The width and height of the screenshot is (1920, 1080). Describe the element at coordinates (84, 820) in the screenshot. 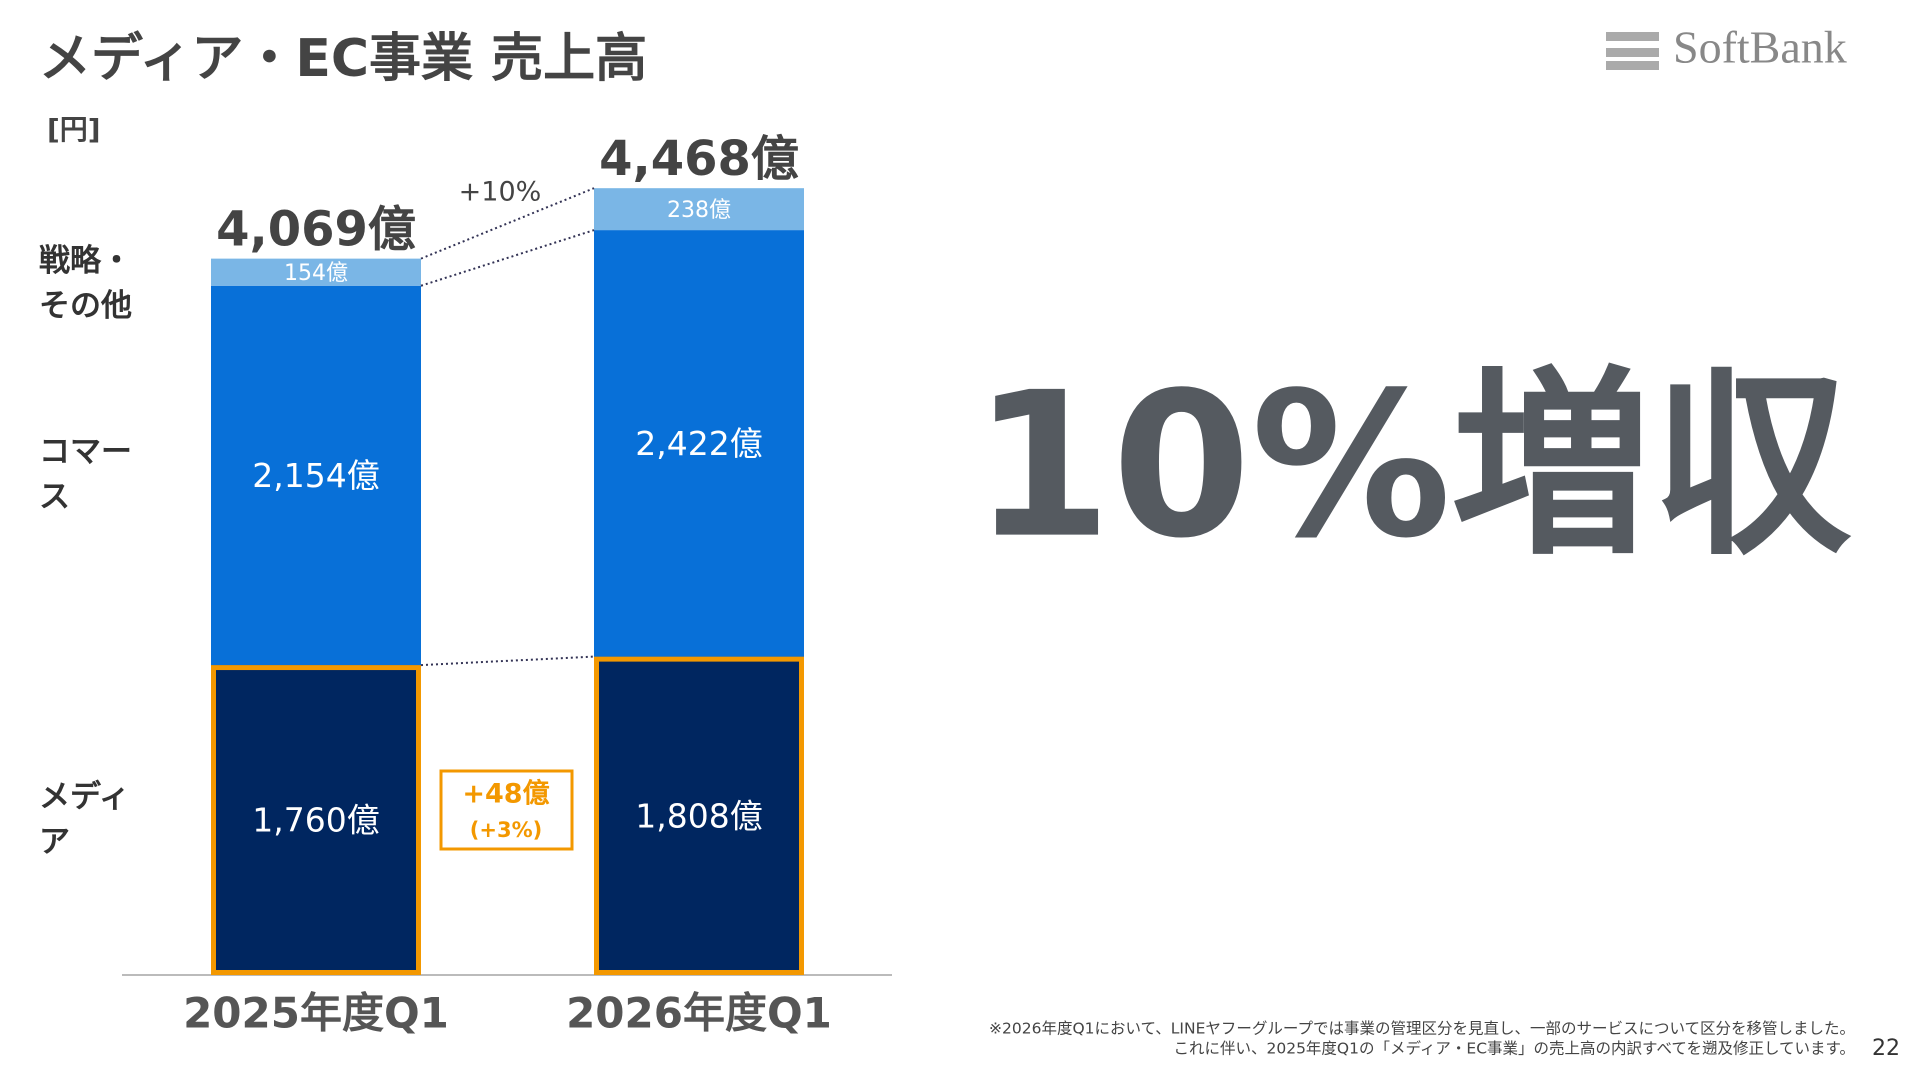

I see `series-label: メディア` at that location.